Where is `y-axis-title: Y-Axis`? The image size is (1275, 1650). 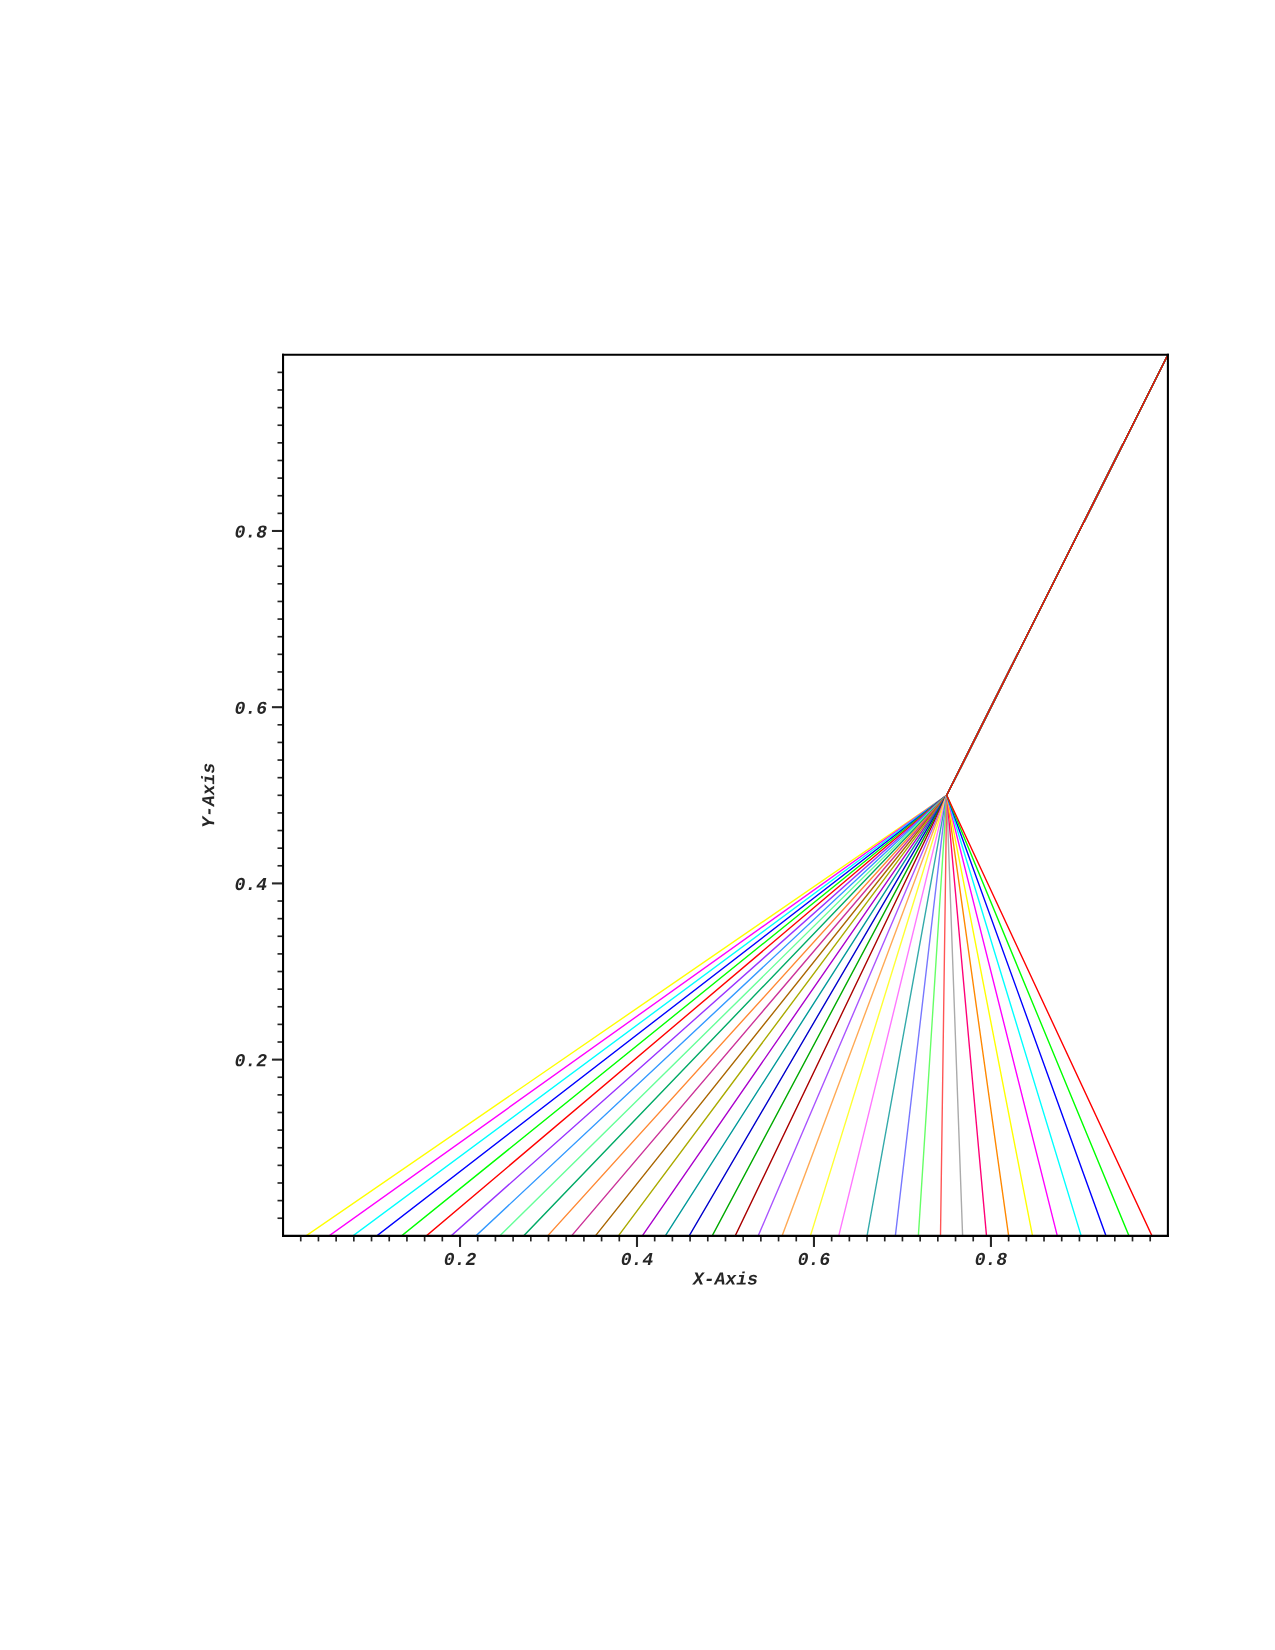
y-axis-title: Y-Axis is located at coordinates (208, 795).